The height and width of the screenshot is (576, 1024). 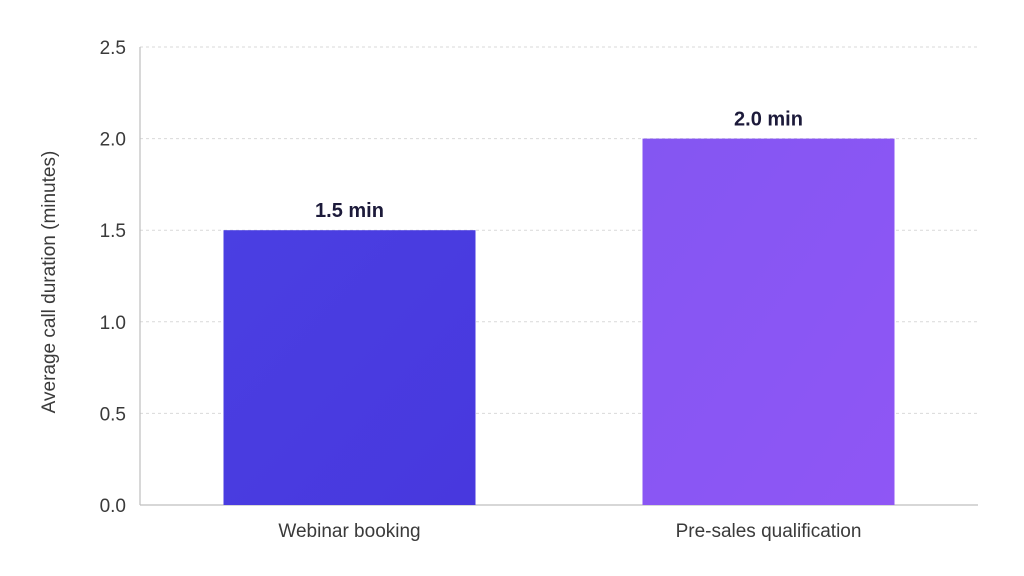 I want to click on y-tick-label: 1.0, so click(x=113, y=323).